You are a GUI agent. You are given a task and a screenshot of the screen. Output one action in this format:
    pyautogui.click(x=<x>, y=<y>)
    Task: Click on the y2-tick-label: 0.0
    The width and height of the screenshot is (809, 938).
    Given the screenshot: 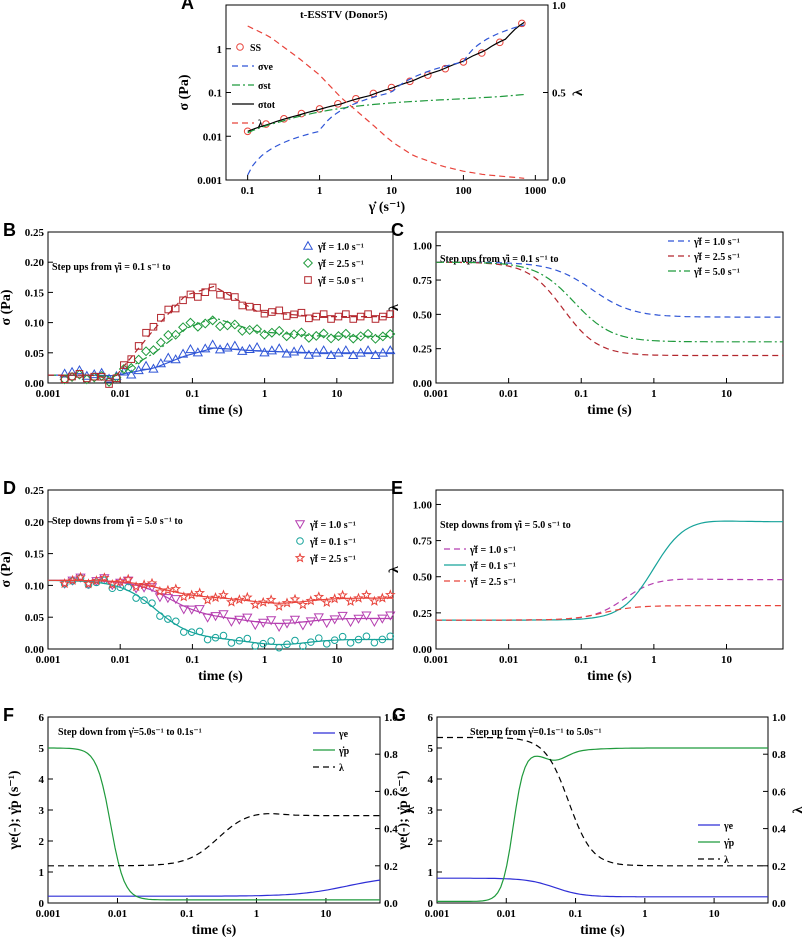 What is the action you would take?
    pyautogui.click(x=559, y=181)
    